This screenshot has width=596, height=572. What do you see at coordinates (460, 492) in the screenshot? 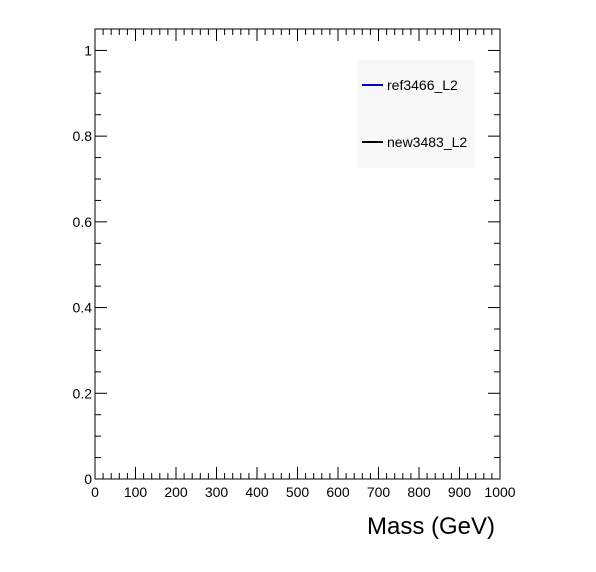
I see `x-tick-label: 900` at bounding box center [460, 492].